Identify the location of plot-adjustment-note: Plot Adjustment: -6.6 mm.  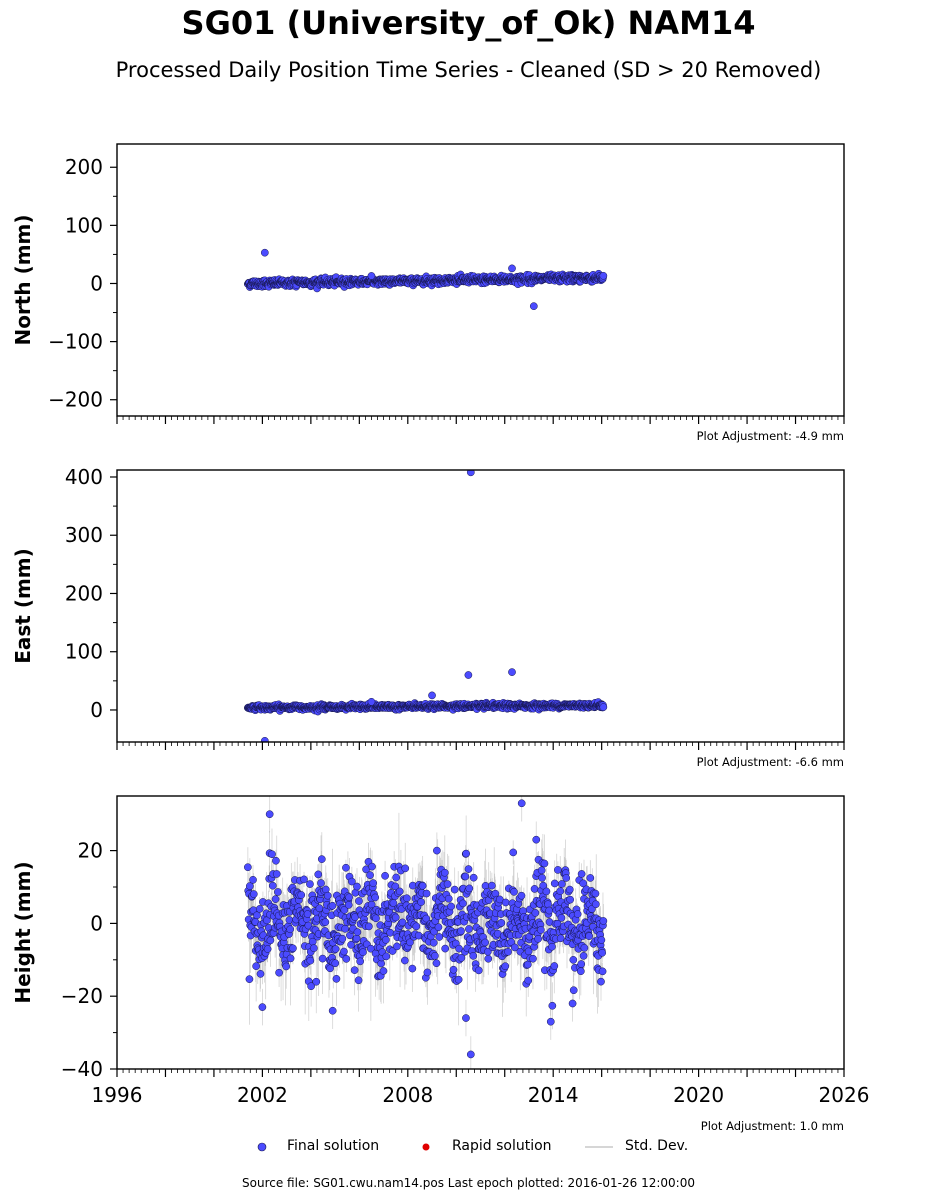
(770, 762).